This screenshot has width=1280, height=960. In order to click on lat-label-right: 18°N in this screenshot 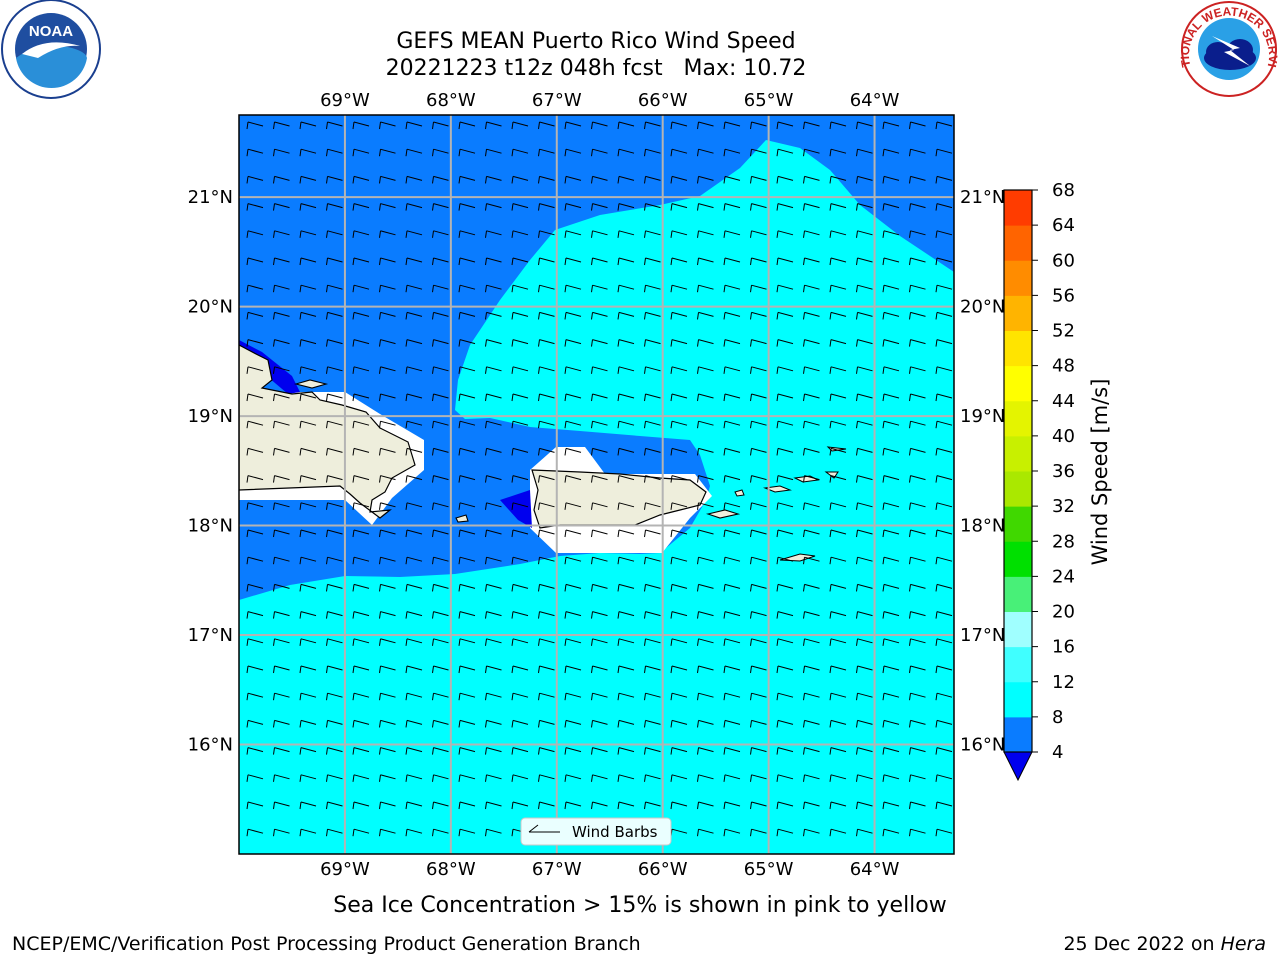, I will do `click(982, 526)`.